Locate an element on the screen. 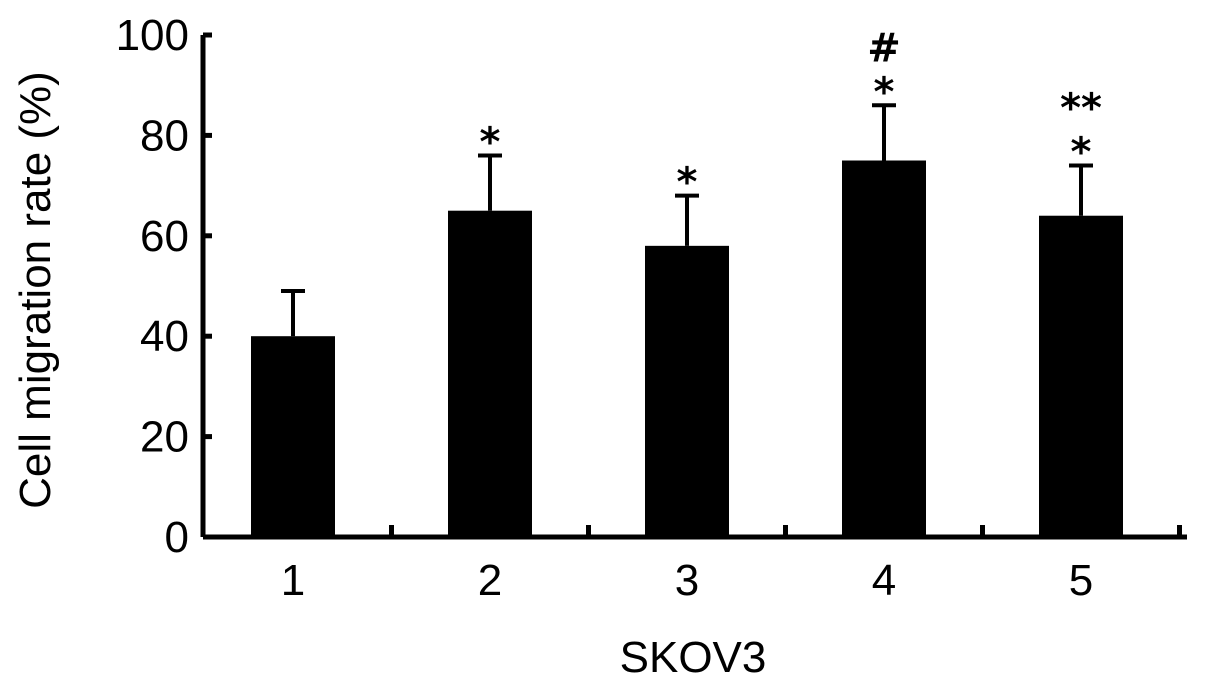 This screenshot has height=687, width=1205. x-tick-label: 1 is located at coordinates (293, 580).